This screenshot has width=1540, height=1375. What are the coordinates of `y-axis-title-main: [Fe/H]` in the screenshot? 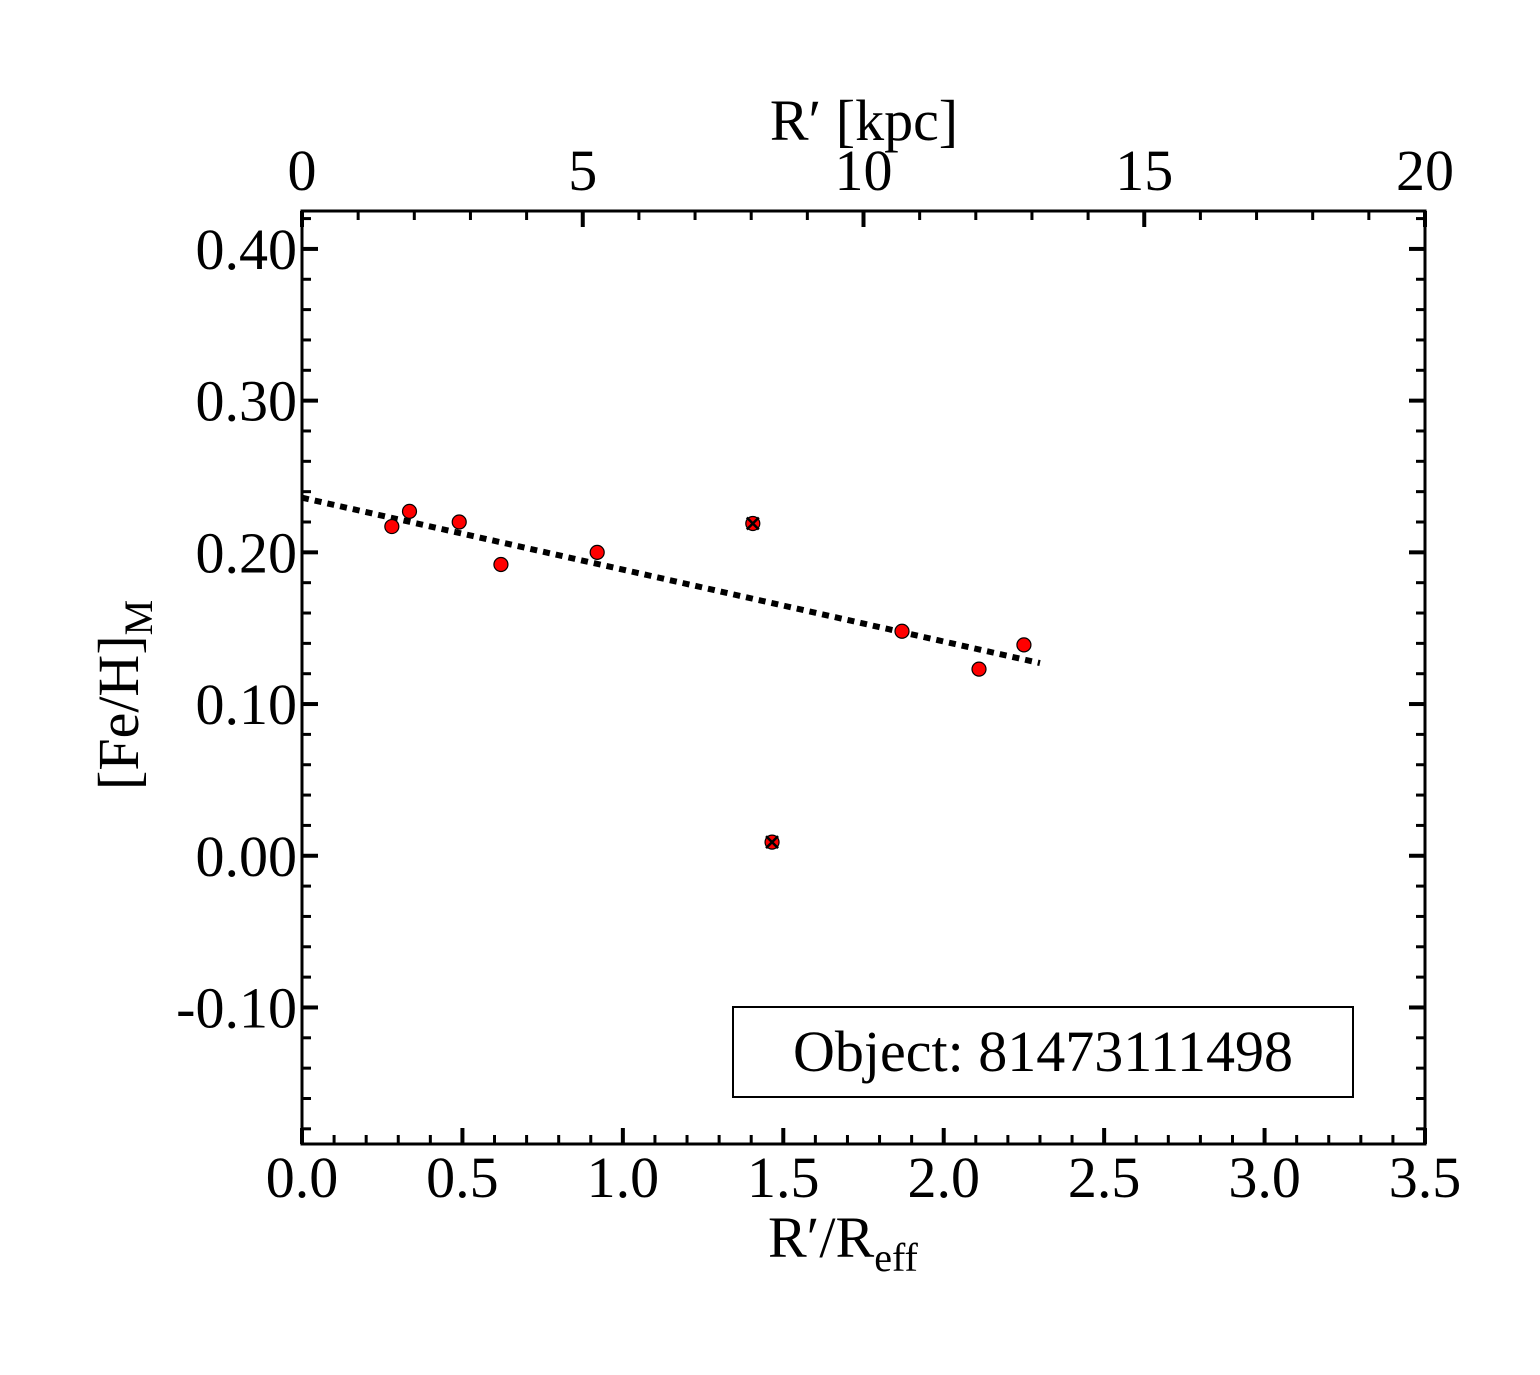 It's located at (118, 712).